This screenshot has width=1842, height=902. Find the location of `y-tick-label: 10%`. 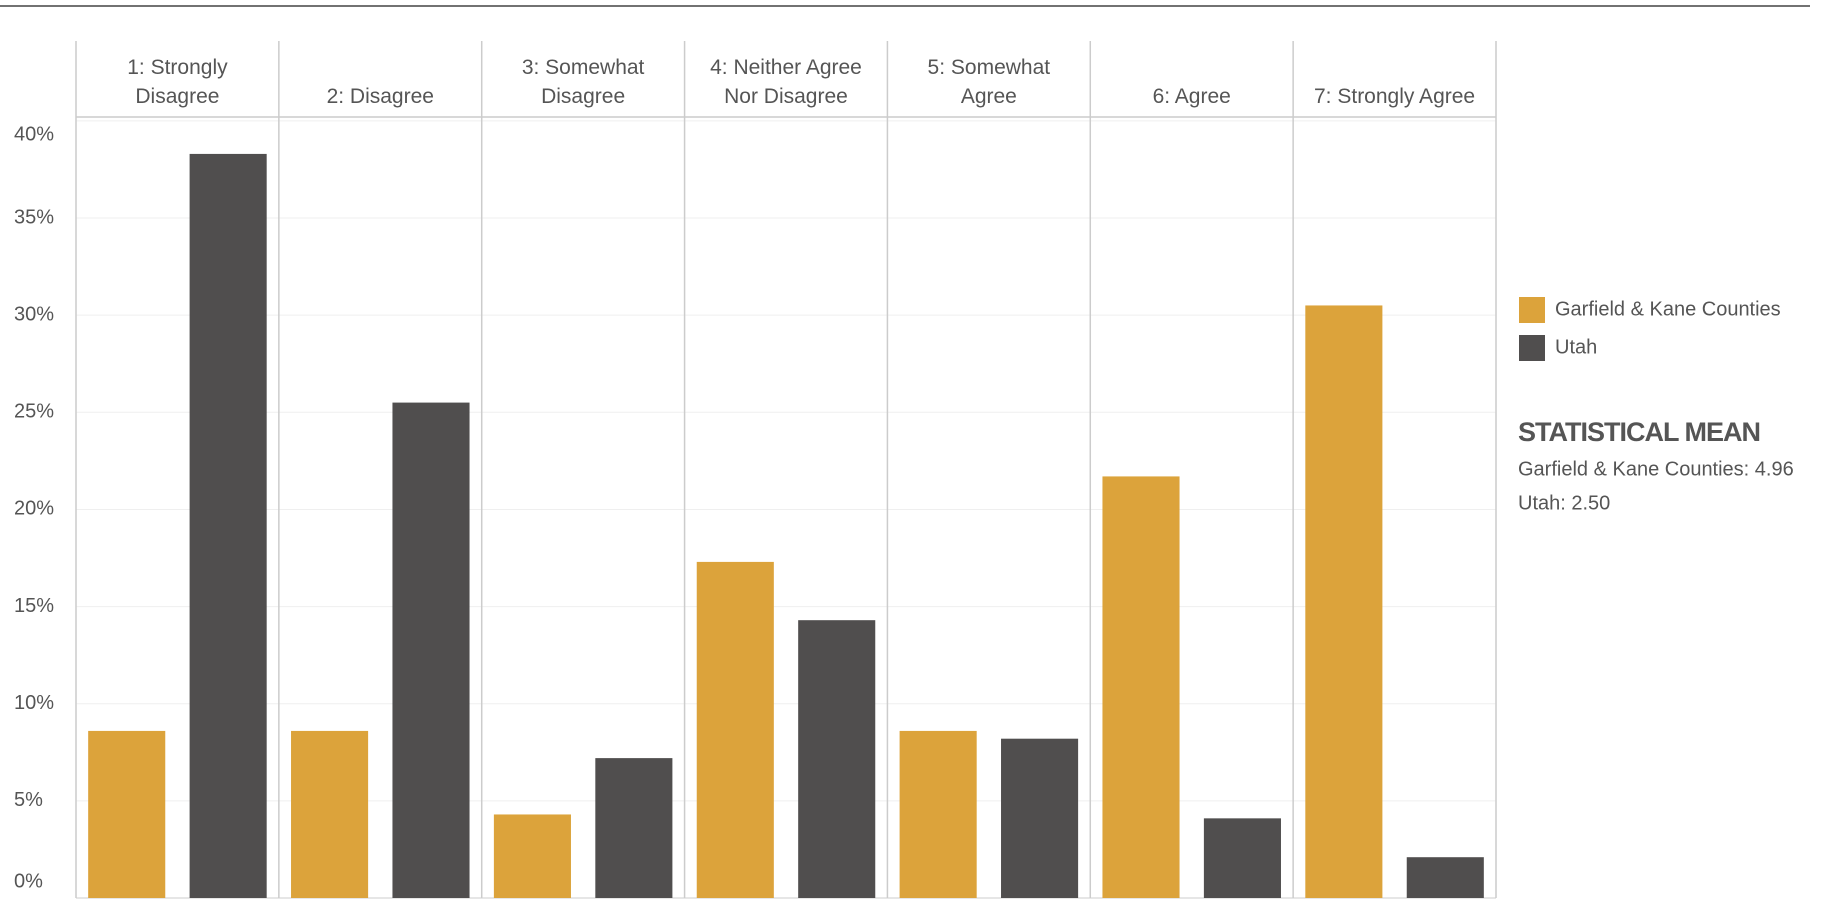

y-tick-label: 10% is located at coordinates (34, 703).